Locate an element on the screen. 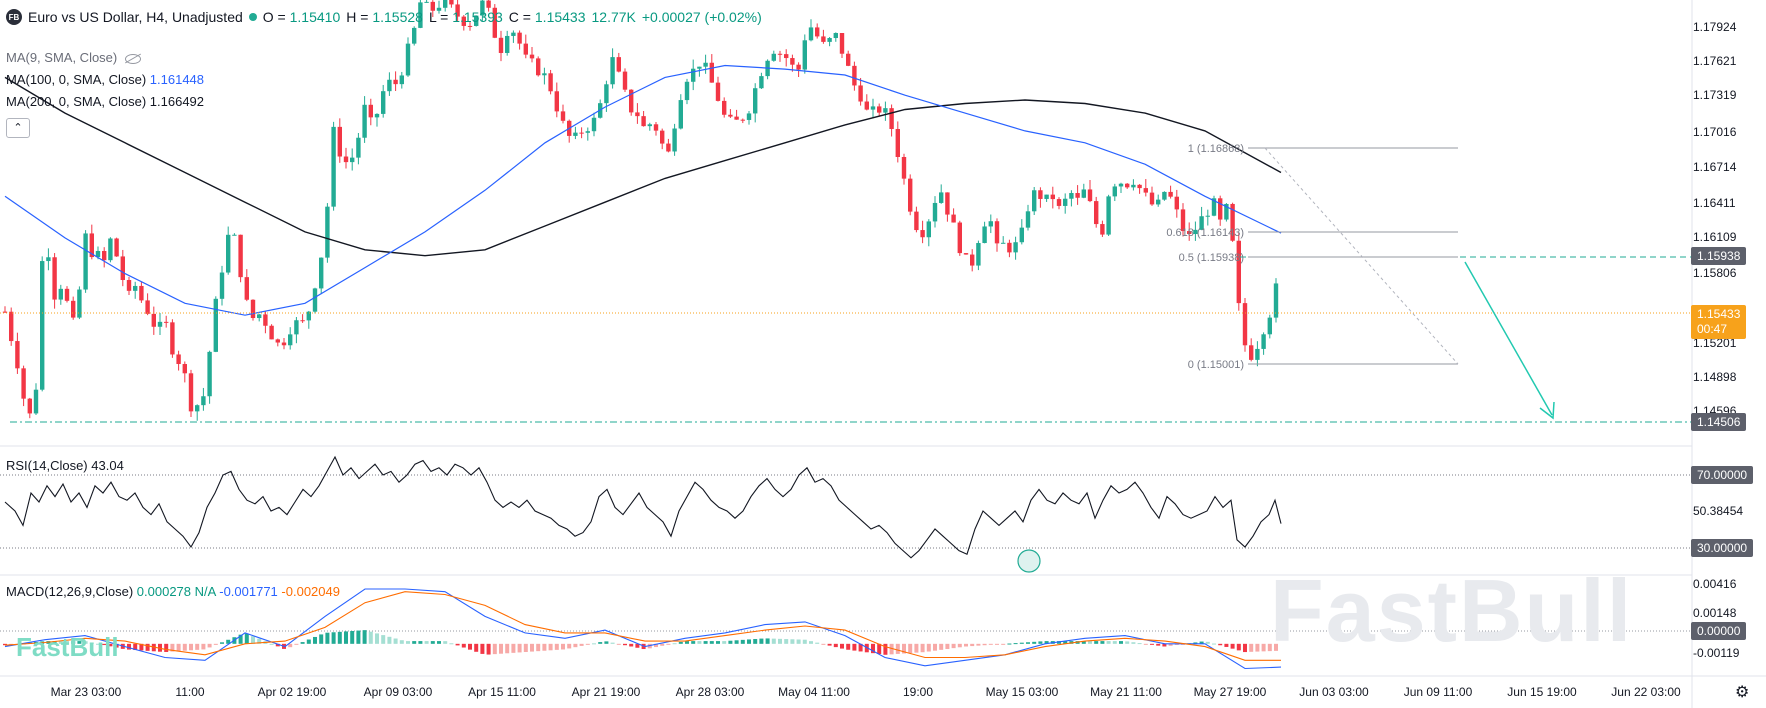 This screenshot has height=708, width=1766. macd-histogram is located at coordinates (640, 642).